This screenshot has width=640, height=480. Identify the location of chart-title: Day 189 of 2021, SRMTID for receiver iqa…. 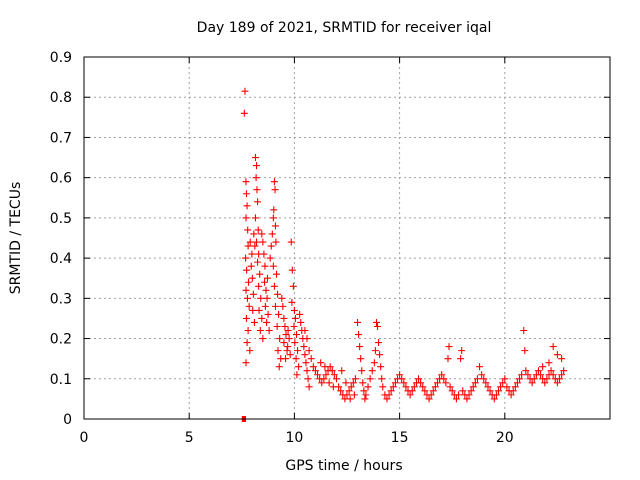
(344, 28).